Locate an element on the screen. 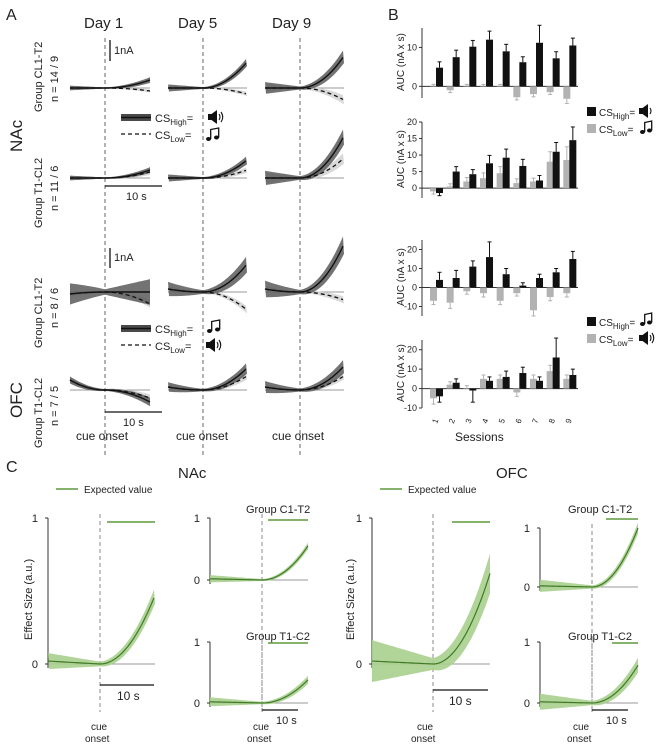 The height and width of the screenshot is (752, 656). nac-amp-scale-label: 1nA is located at coordinates (124, 51).